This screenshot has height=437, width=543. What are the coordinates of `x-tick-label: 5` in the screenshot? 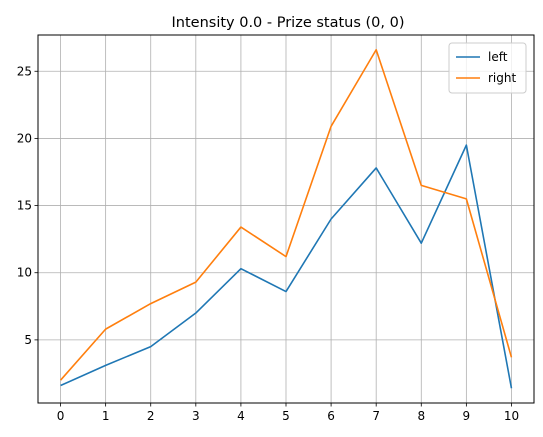 It's located at (286, 416).